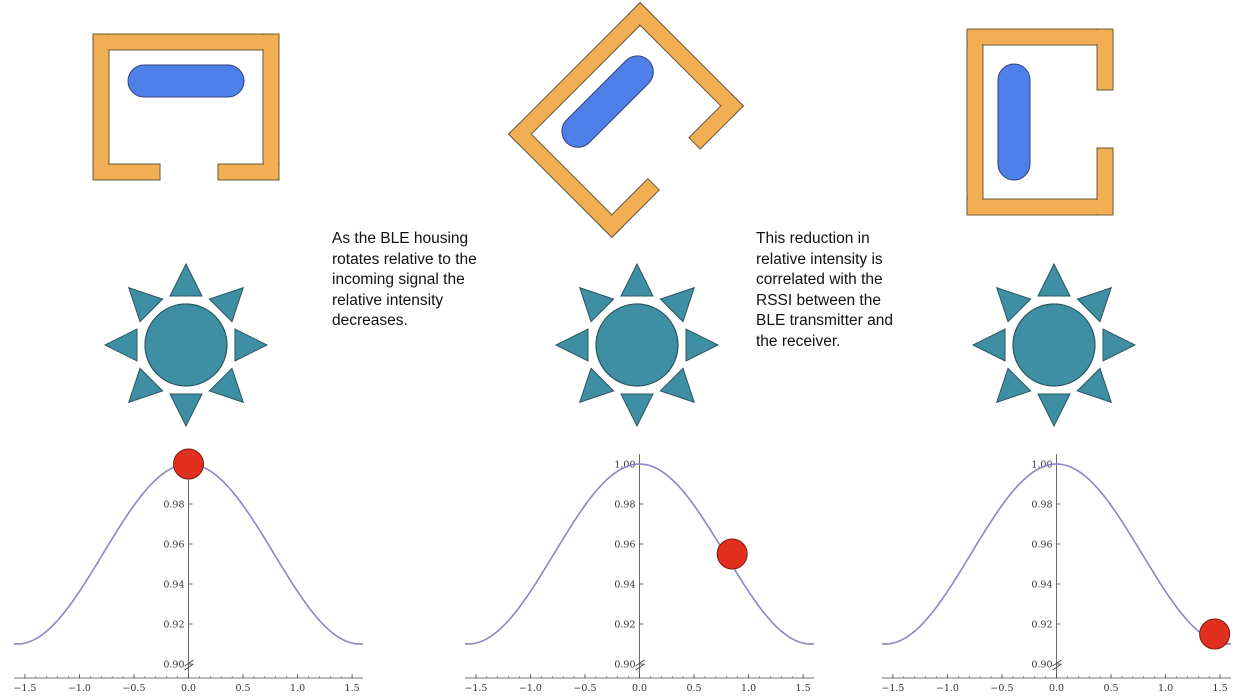 This screenshot has width=1241, height=698. What do you see at coordinates (813, 238) in the screenshot?
I see `caption-line: This reduction in` at bounding box center [813, 238].